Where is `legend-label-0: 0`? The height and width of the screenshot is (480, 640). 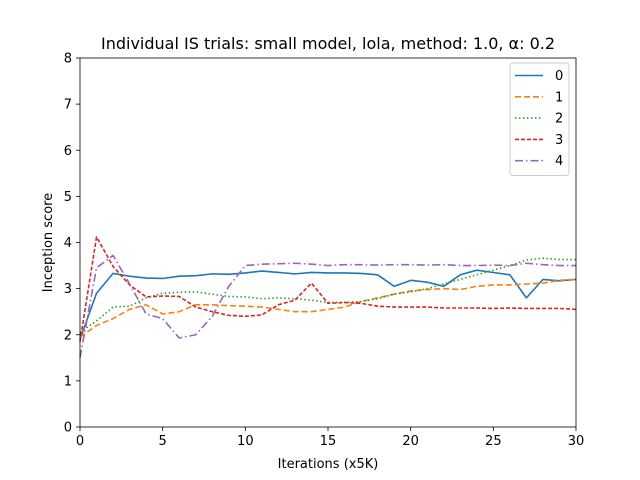 legend-label-0: 0 is located at coordinates (559, 76).